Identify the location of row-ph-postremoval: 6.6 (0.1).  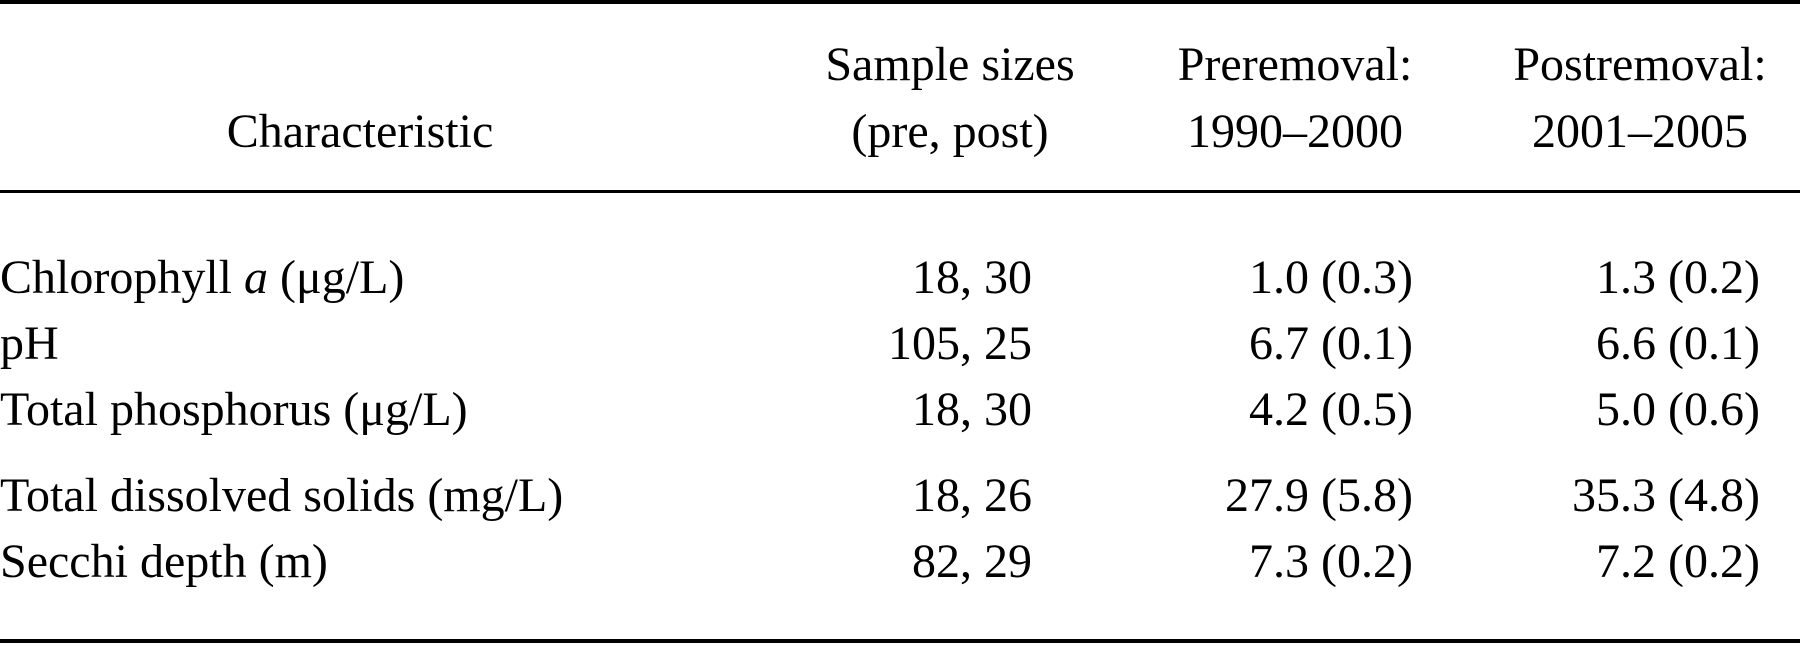
(1678, 343).